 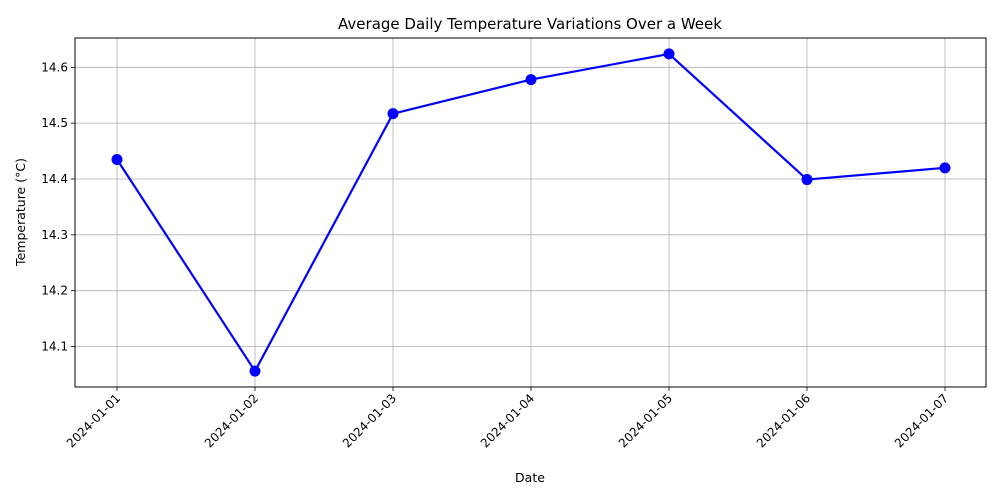 I want to click on x-tick-label: 2024-01-03, so click(x=369, y=420).